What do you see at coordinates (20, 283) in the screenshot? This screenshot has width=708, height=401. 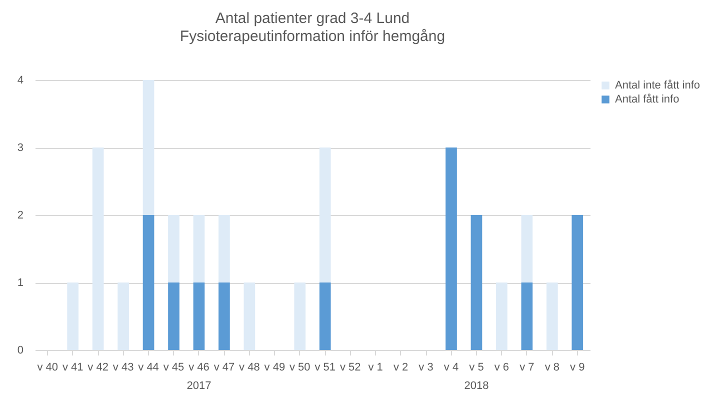 I see `y-tick-label: 1` at bounding box center [20, 283].